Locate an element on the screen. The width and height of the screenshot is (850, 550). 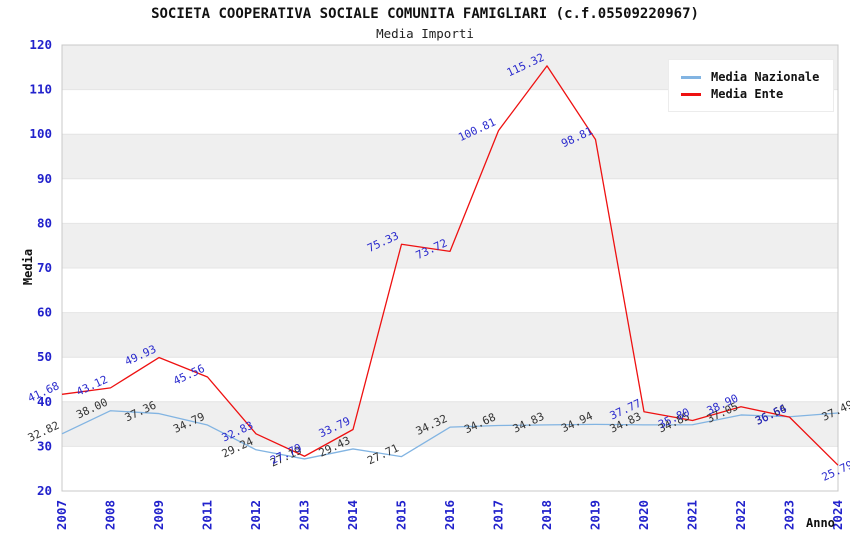
y-tick-label: 60 is located at coordinates (44, 312).